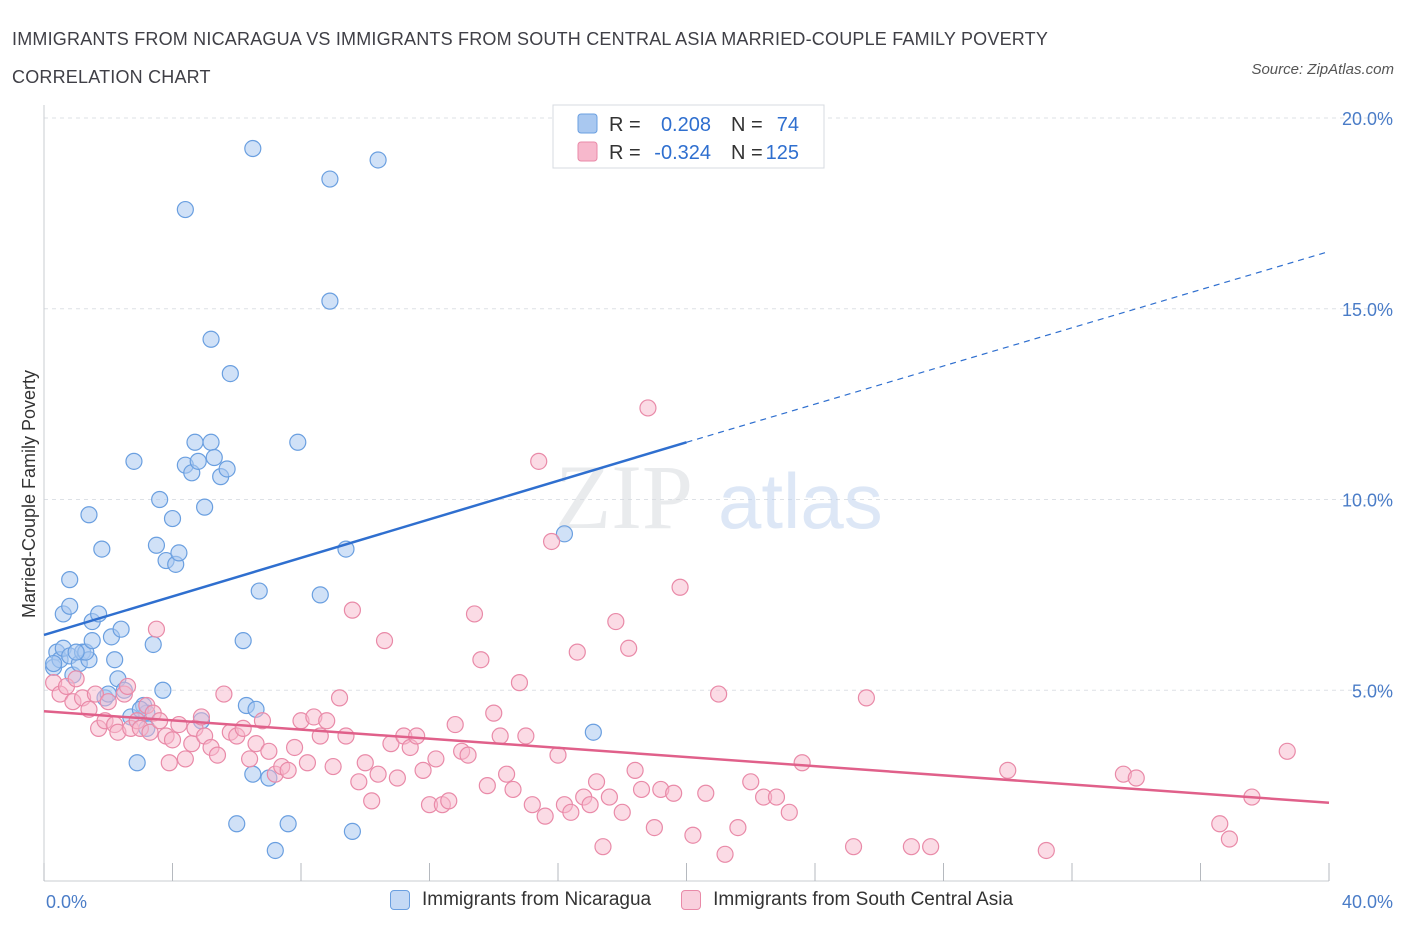 The image size is (1406, 930). What do you see at coordinates (625, 125) in the screenshot?
I see `legend-r-label-1: R =` at bounding box center [625, 125].